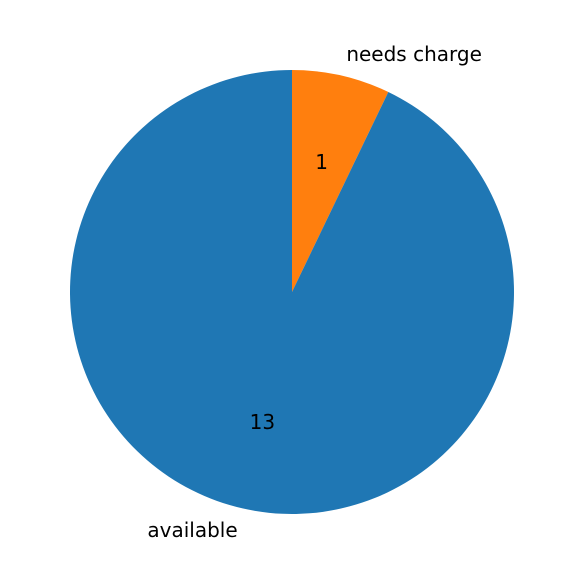 The width and height of the screenshot is (584, 584). I want to click on slice-value-label-needs-charge: 1, so click(321, 162).